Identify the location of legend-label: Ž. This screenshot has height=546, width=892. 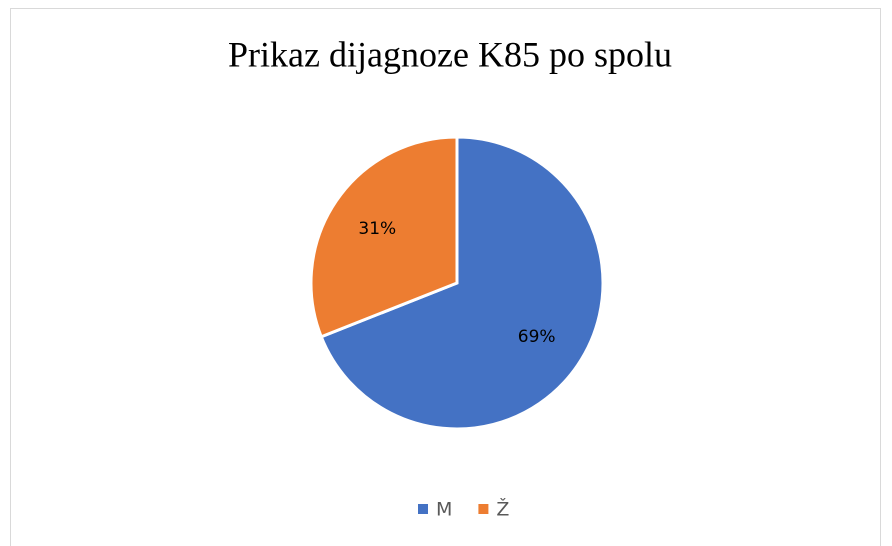
(502, 509).